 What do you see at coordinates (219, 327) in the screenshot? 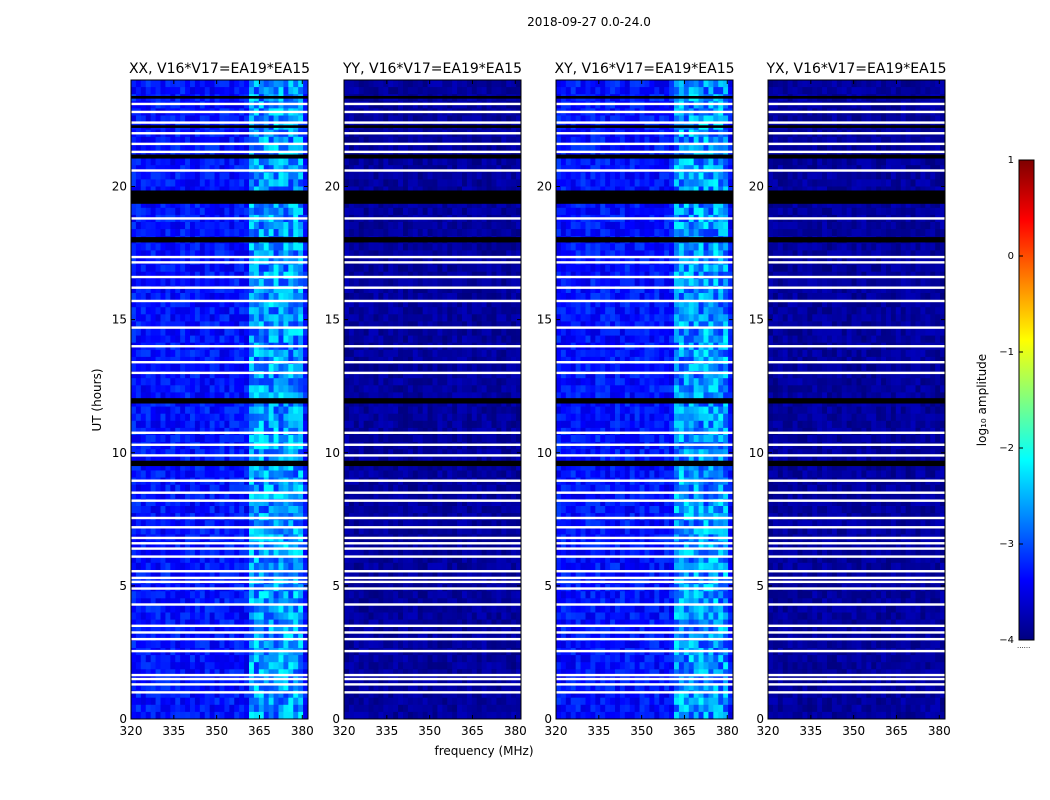
I see `flagged-row` at bounding box center [219, 327].